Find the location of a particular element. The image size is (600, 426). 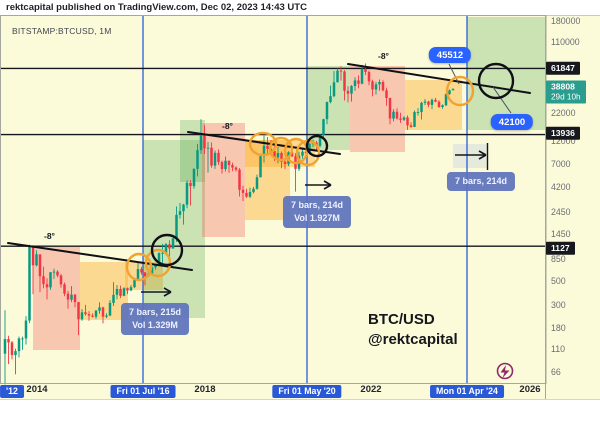

y-tick: 7000 is located at coordinates (561, 164).